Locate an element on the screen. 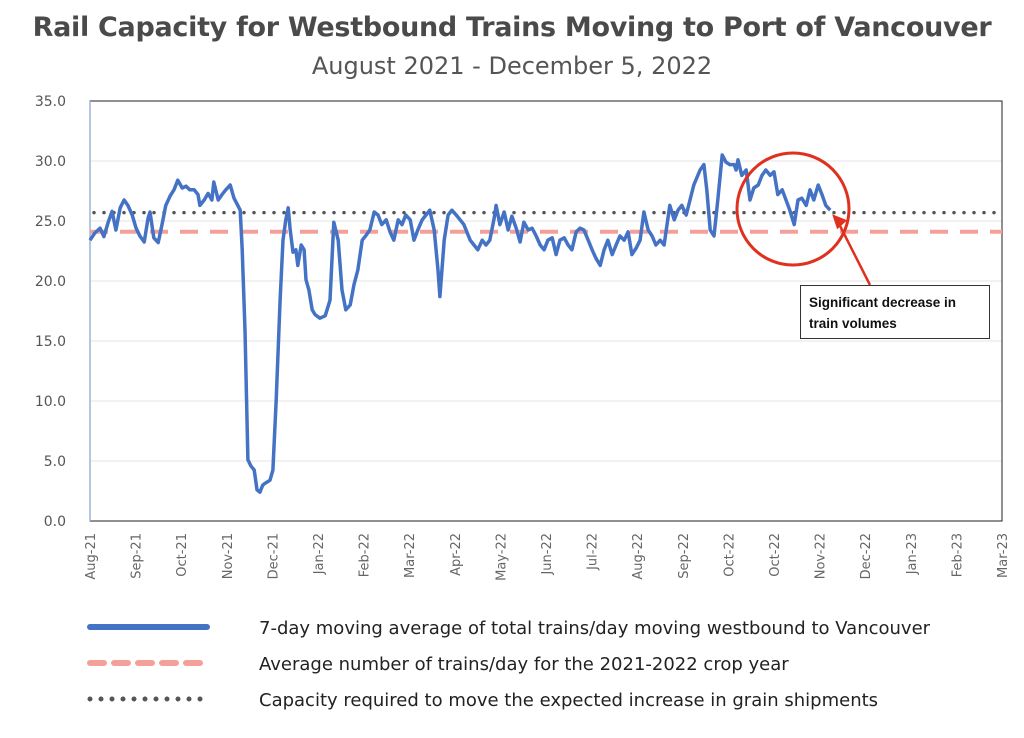 The width and height of the screenshot is (1024, 738). x-tick-label: Jun-22 is located at coordinates (547, 554).